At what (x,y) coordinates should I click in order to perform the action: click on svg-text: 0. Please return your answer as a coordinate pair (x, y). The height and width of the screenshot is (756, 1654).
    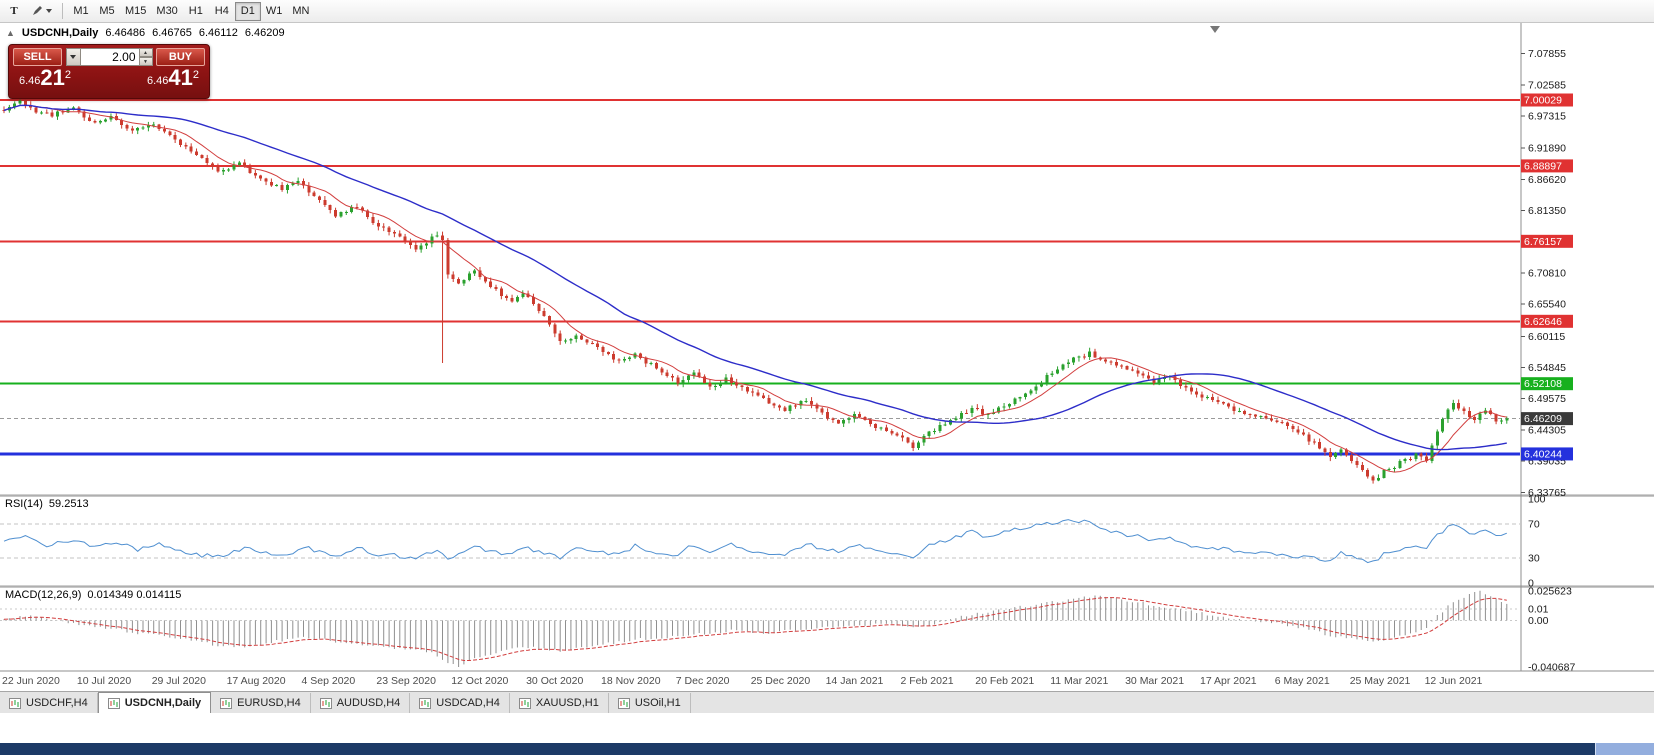
    Looking at the image, I should click on (1531, 584).